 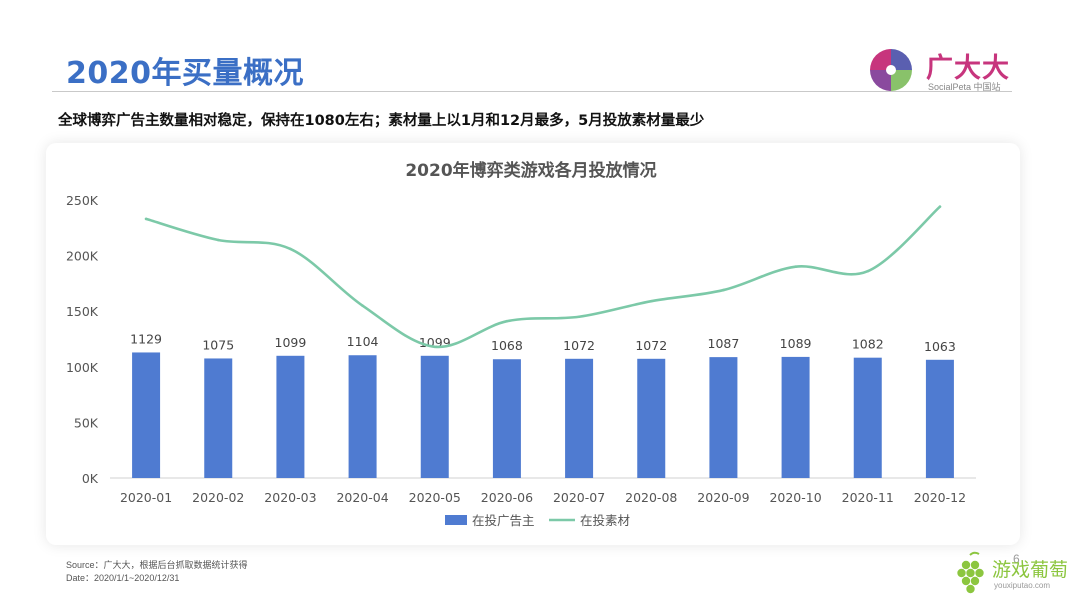 I want to click on page-number: 6, so click(x=1016, y=559).